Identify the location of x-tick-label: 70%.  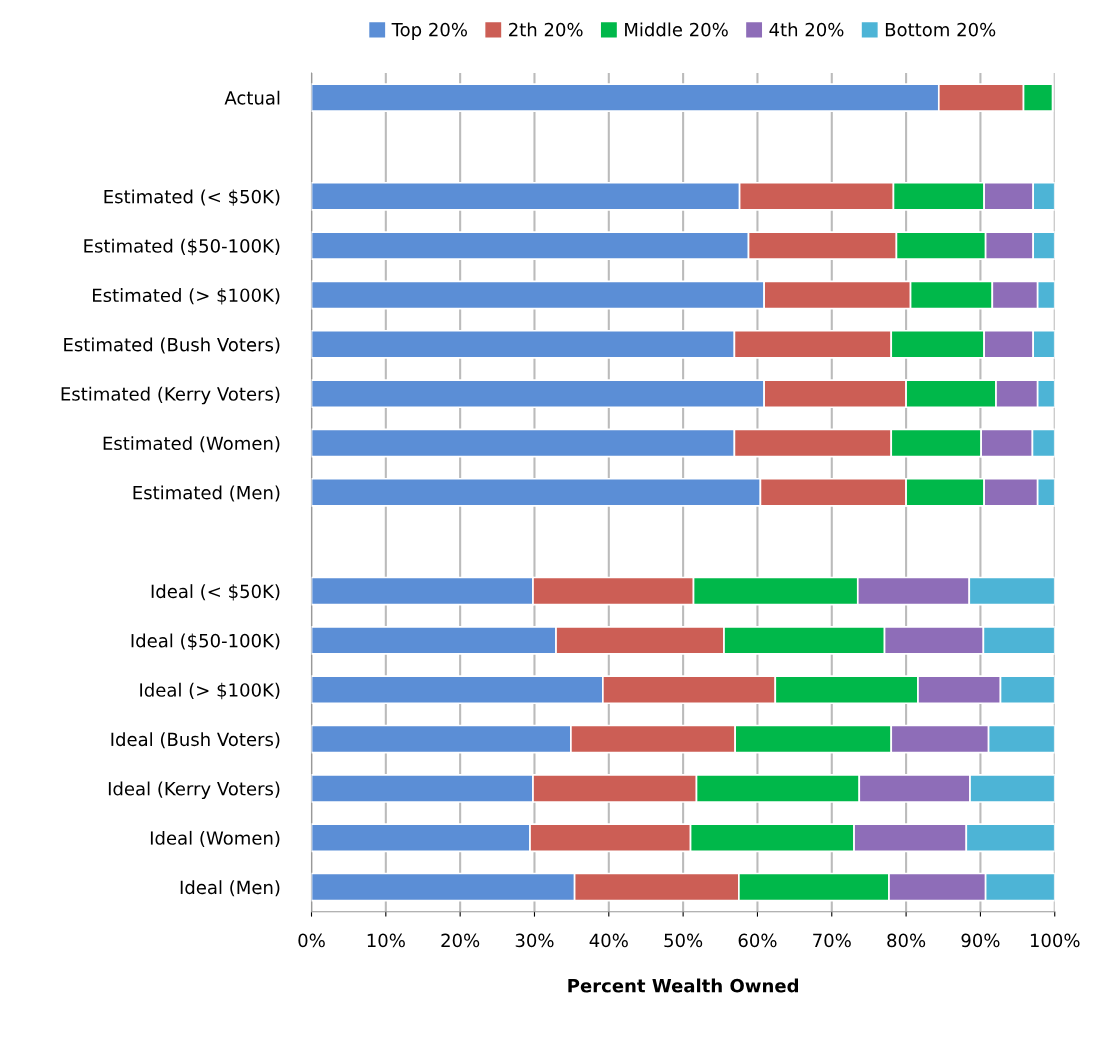
(832, 940).